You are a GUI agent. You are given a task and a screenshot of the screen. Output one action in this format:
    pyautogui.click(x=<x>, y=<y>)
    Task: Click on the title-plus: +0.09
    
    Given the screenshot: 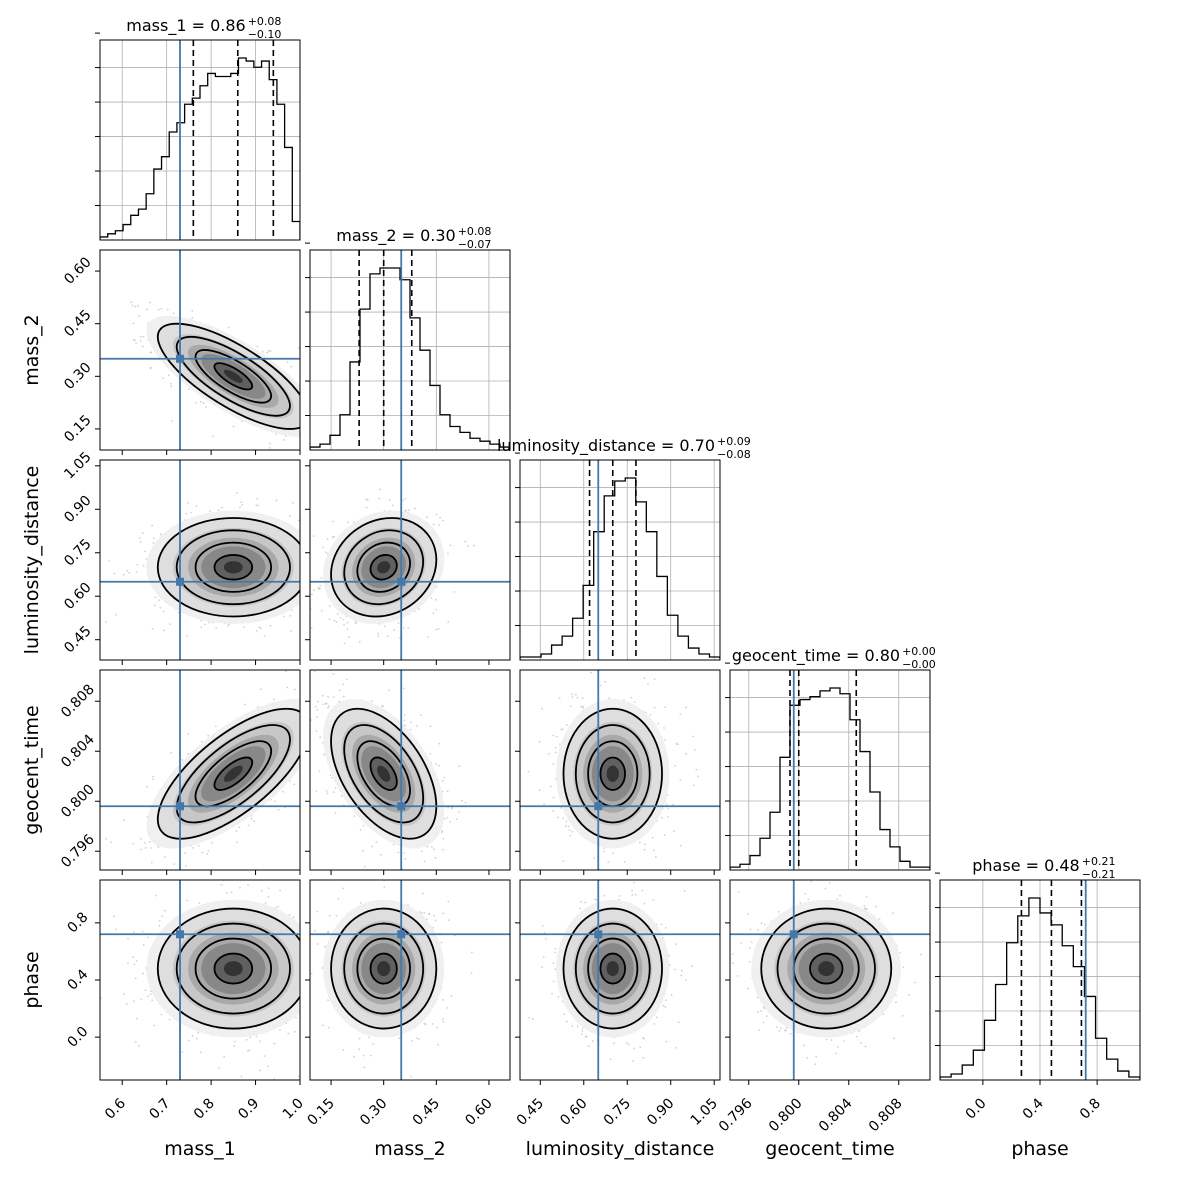 What is the action you would take?
    pyautogui.click(x=734, y=441)
    